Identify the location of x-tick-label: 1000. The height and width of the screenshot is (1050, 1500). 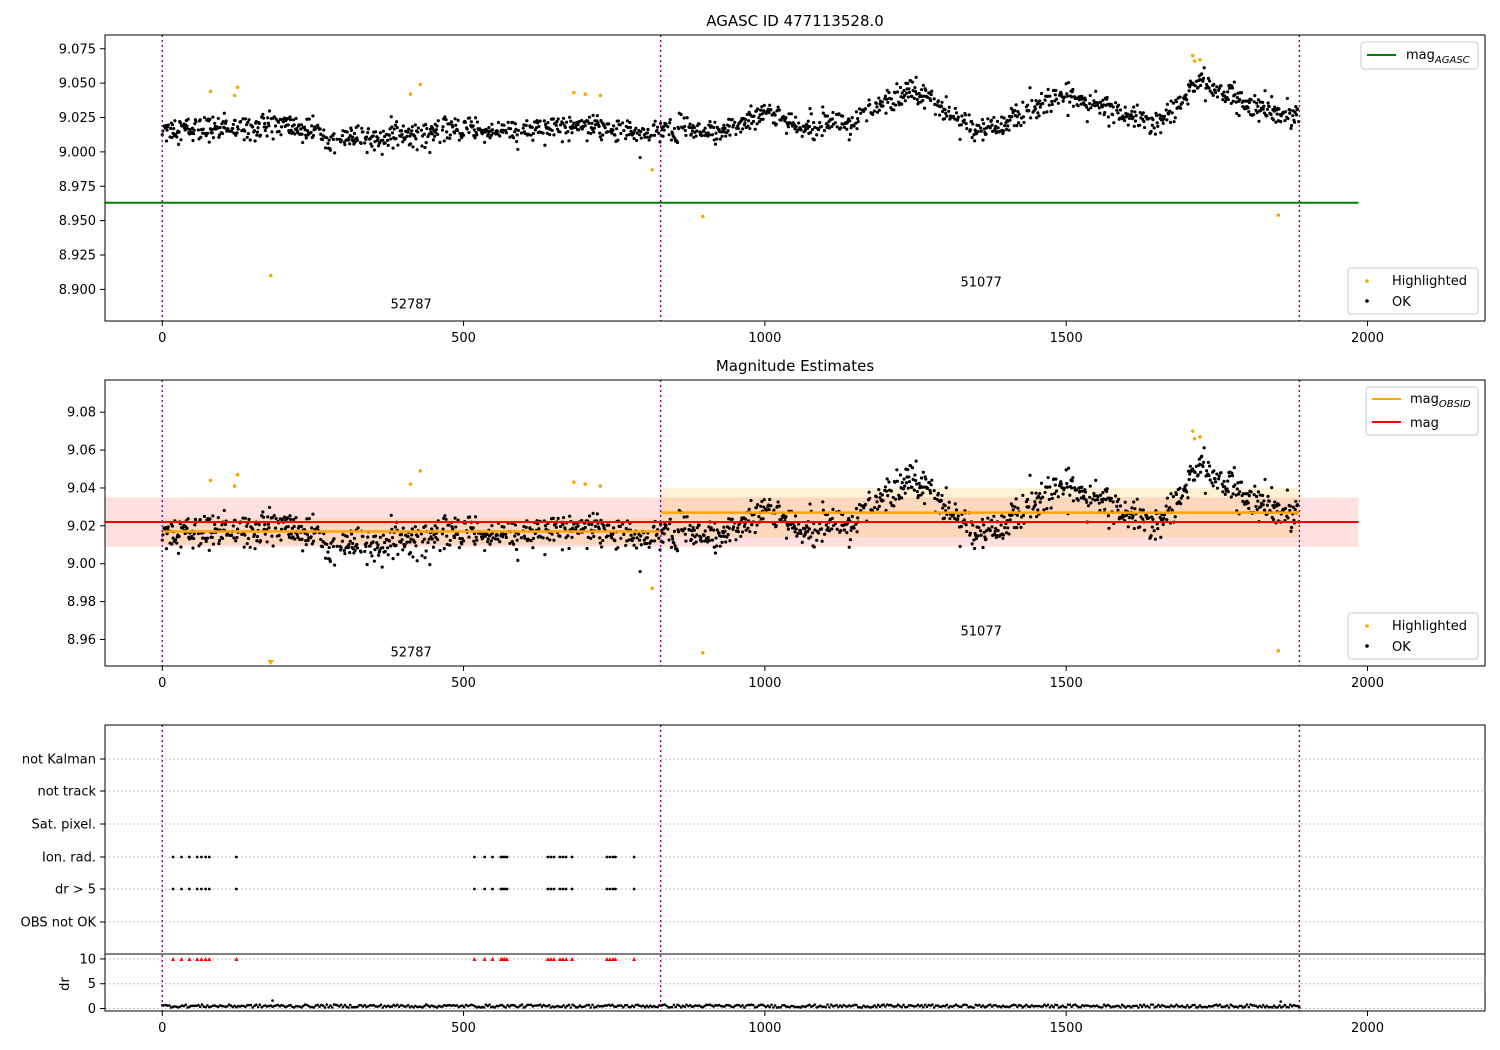
(764, 683).